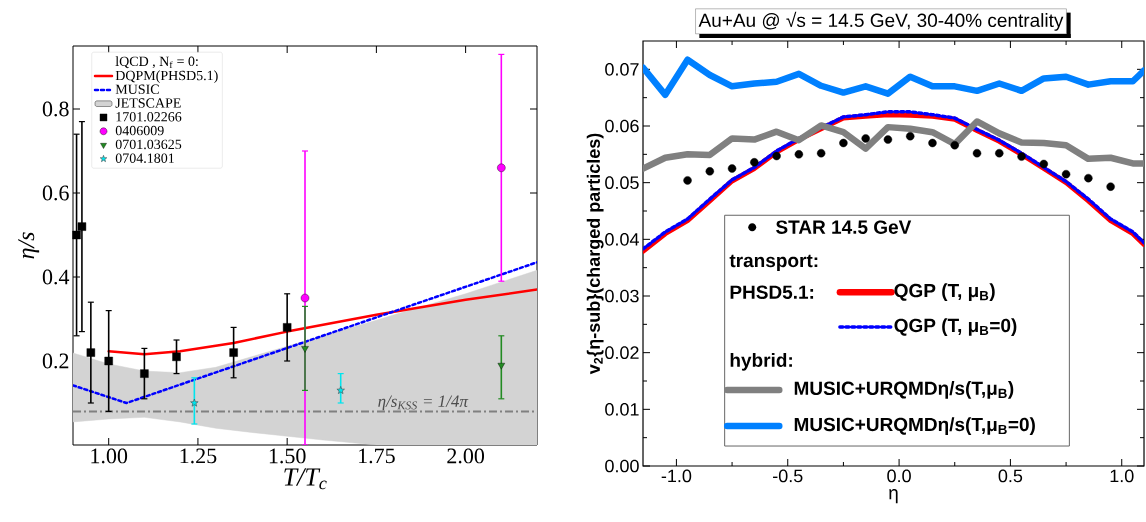  Describe the element at coordinates (772, 292) in the screenshot. I see `annotation: PHSD5.1:` at that location.